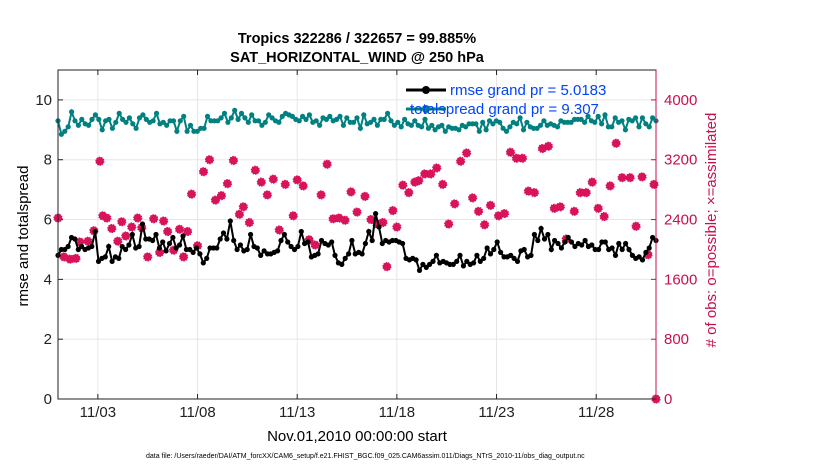 The height and width of the screenshot is (470, 830). I want to click on y-tick-label: 2, so click(48, 339).